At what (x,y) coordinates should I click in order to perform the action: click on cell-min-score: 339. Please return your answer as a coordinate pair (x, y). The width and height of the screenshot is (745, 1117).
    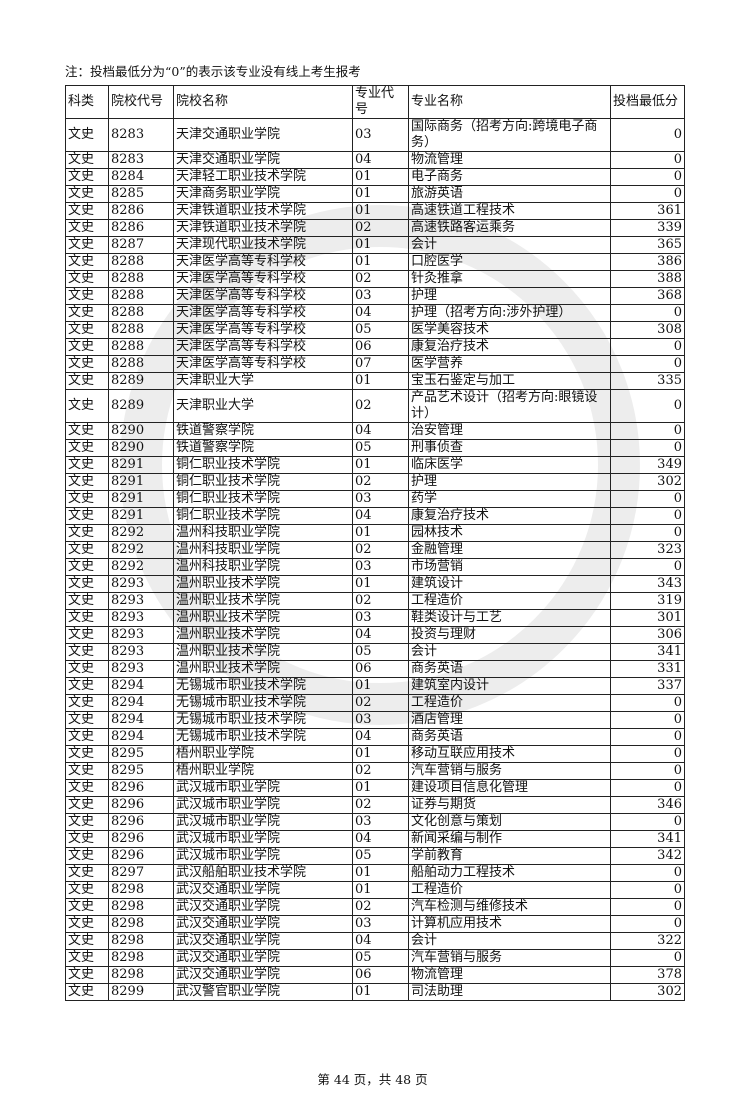
    Looking at the image, I should click on (647, 228).